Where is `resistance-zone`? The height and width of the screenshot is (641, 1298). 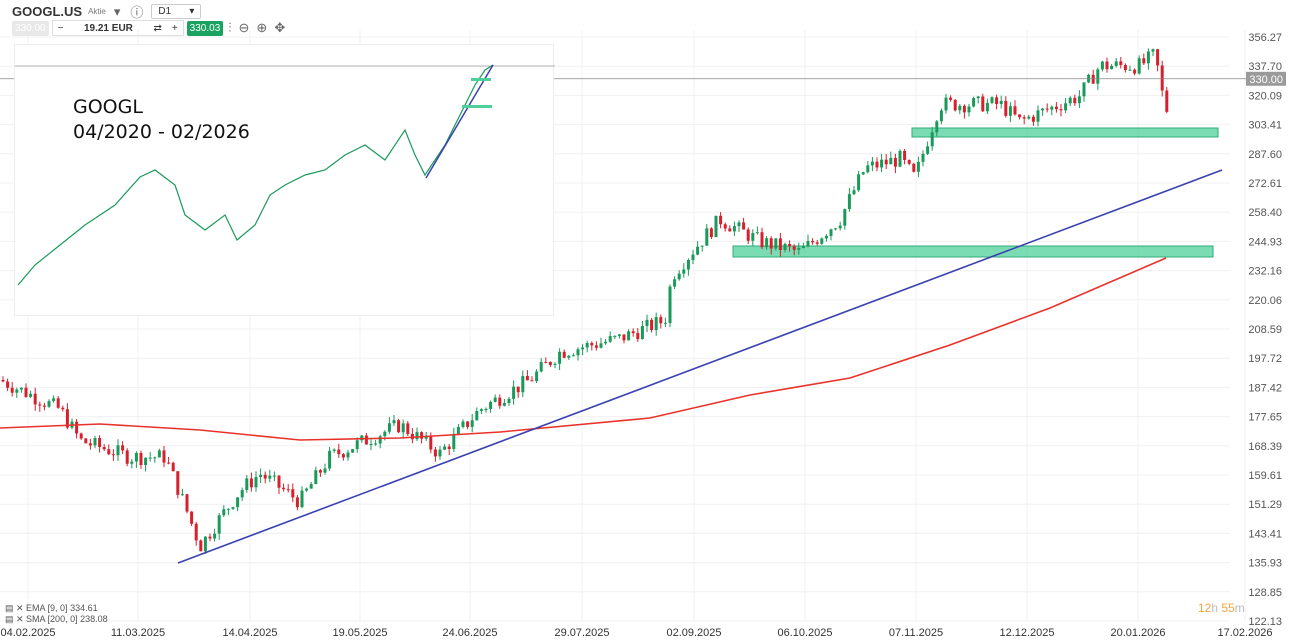
resistance-zone is located at coordinates (1065, 132).